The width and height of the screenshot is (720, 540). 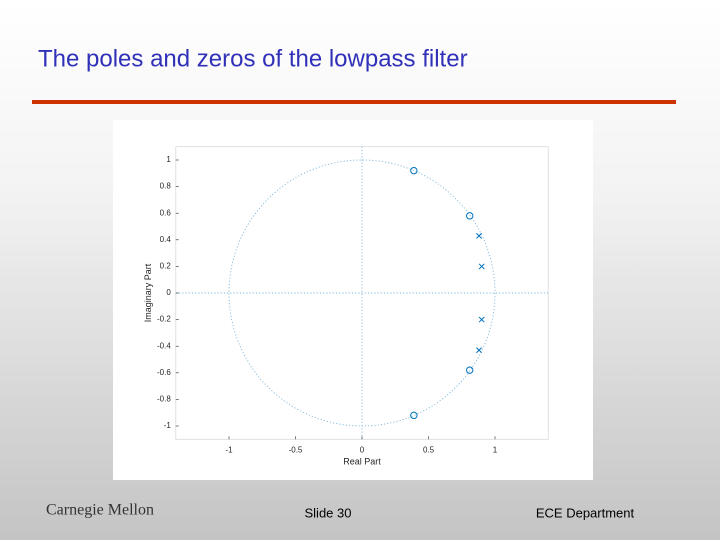 I want to click on y-tick-label: -0.2, so click(x=164, y=319).